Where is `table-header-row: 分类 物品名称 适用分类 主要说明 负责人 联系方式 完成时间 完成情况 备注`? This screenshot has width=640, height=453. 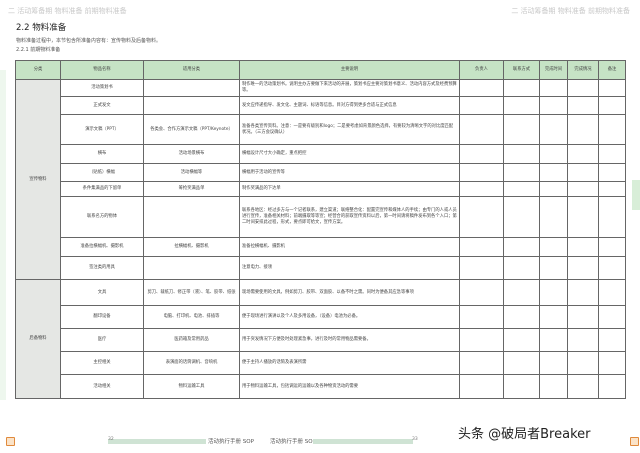 table-header-row: 分类 物品名称 适用分类 主要说明 负责人 联系方式 完成时间 完成情况 备注 is located at coordinates (320, 70).